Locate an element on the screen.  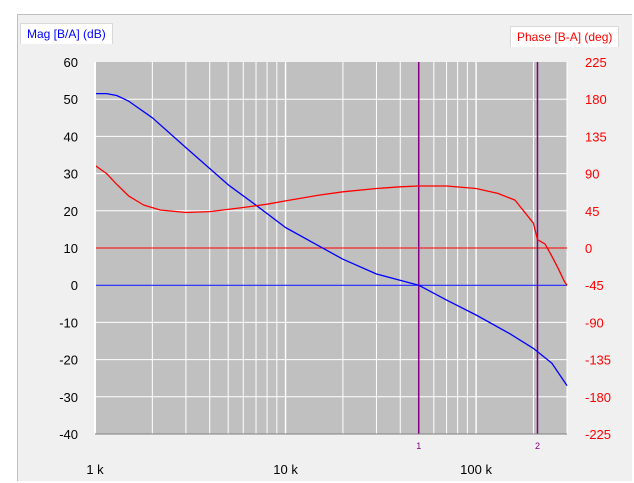
y2-tick-label: 45 is located at coordinates (592, 211).